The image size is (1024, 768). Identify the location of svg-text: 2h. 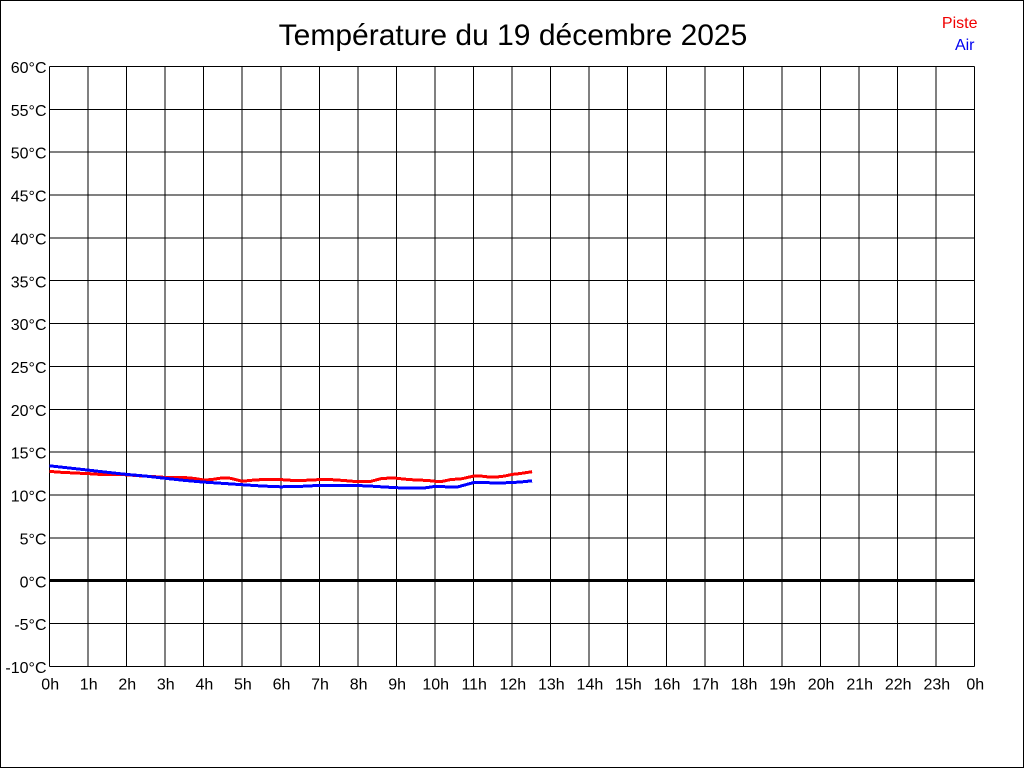
(127, 685).